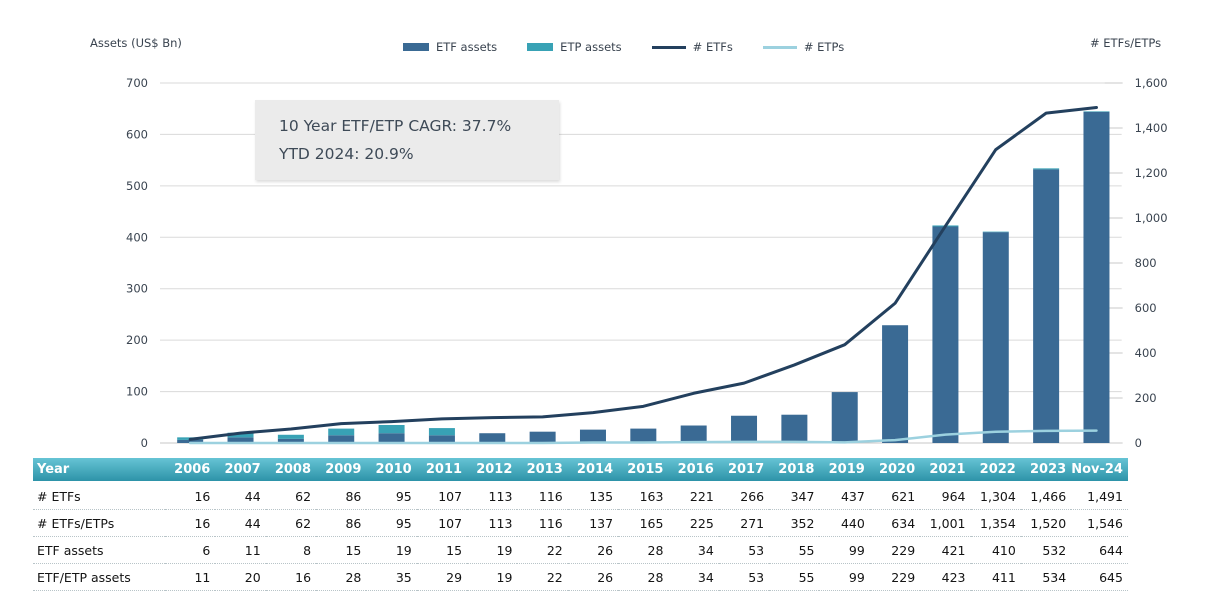  I want to click on table-cell: 229, so click(895, 550).